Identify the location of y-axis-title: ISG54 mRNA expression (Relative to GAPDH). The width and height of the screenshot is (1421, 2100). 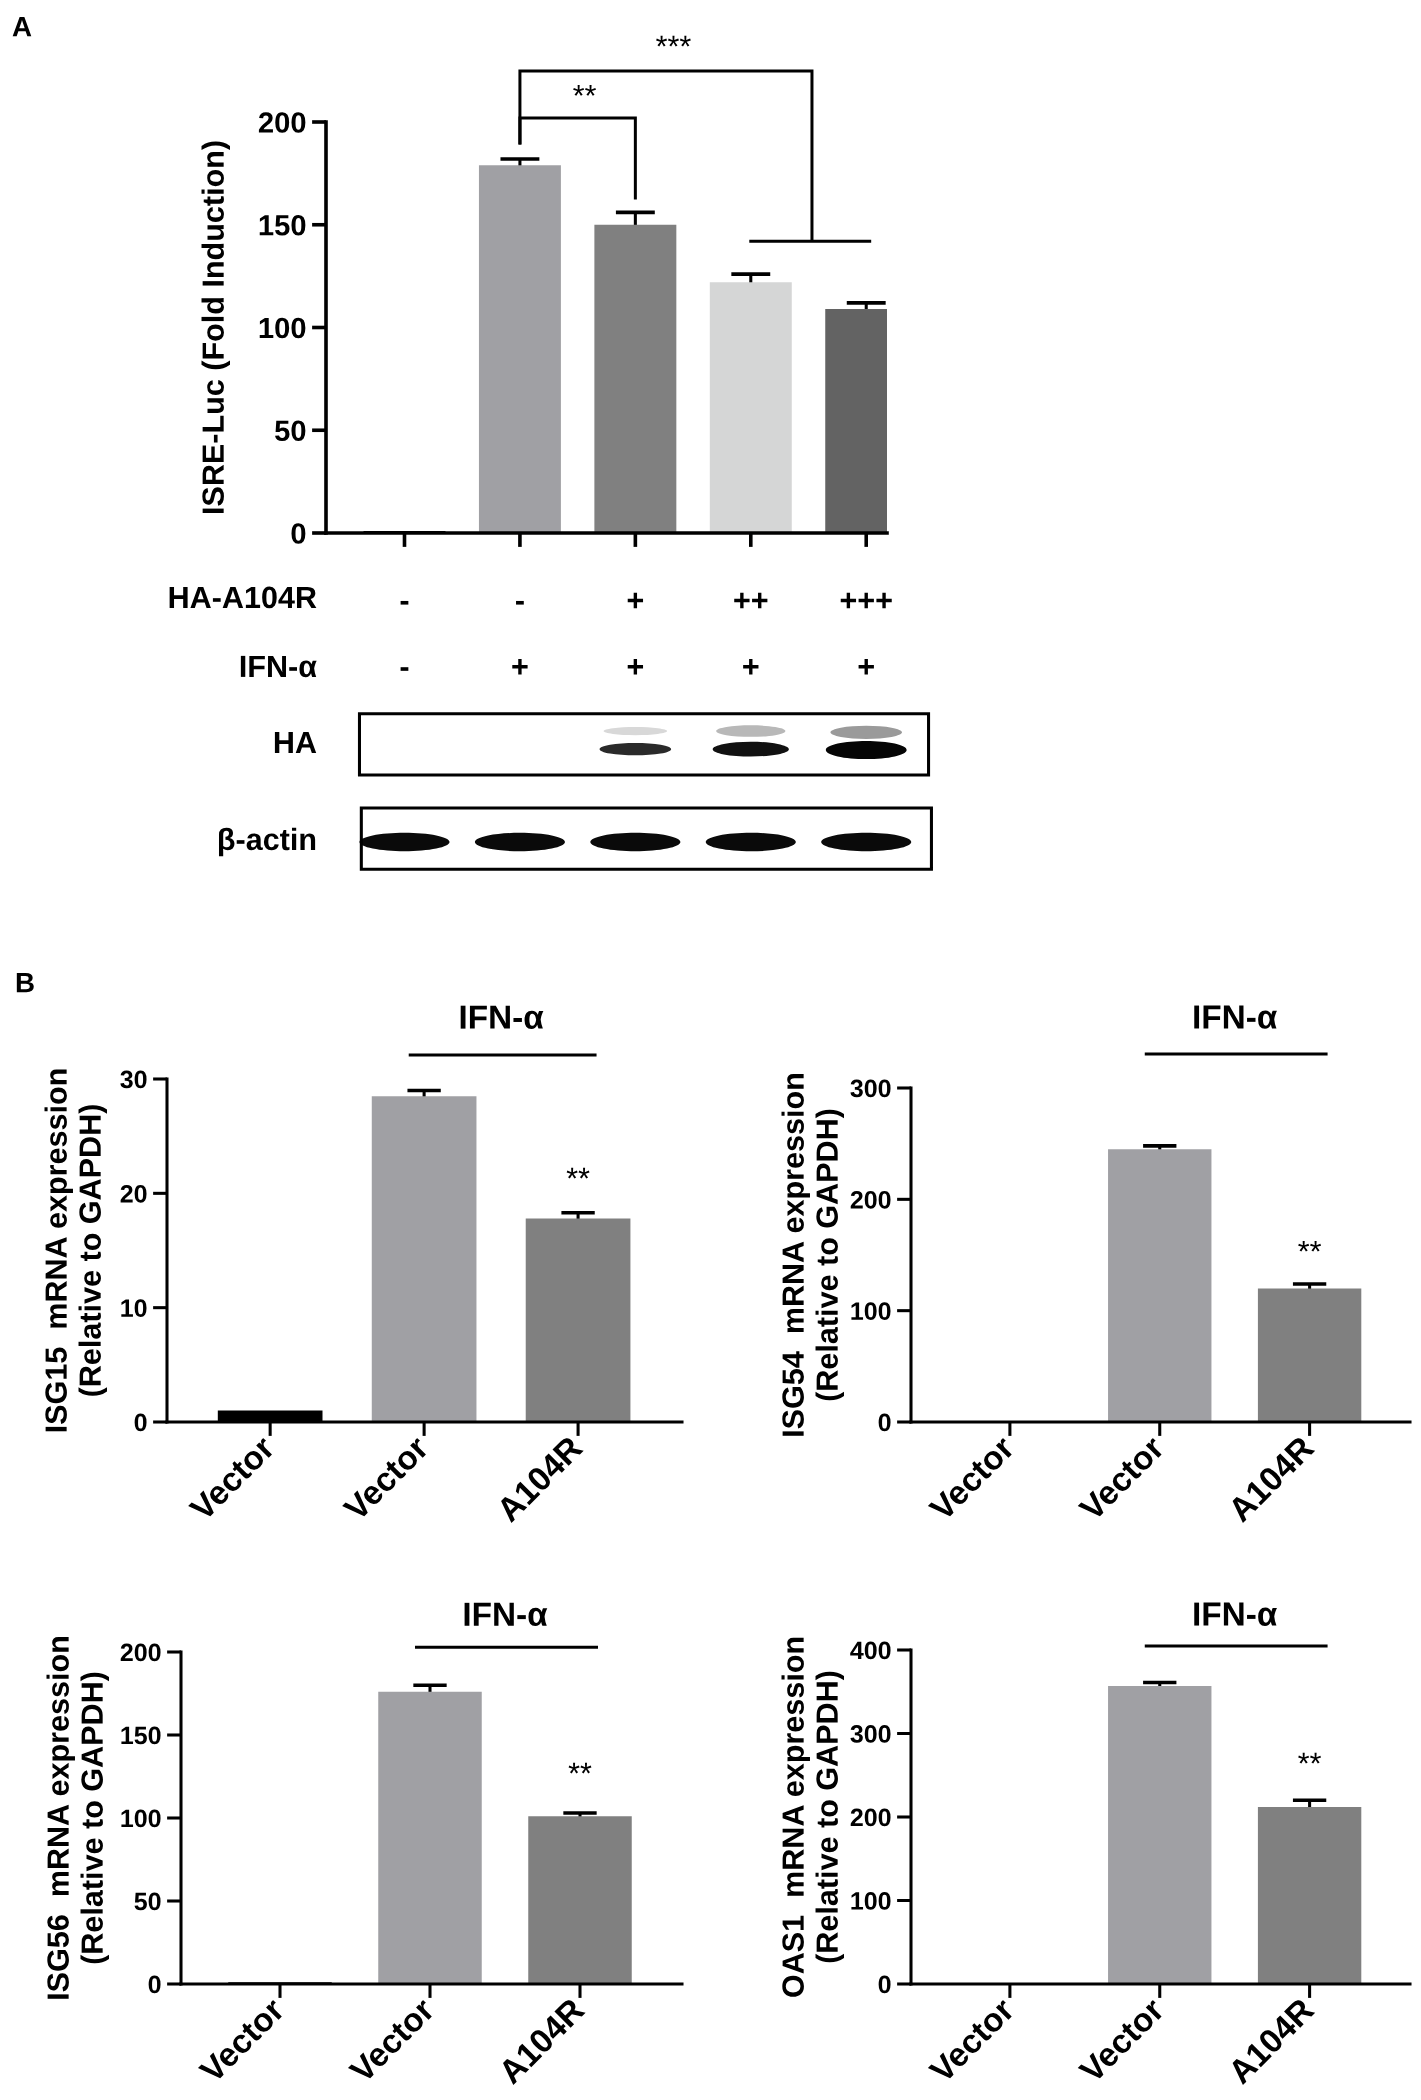
(812, 1255).